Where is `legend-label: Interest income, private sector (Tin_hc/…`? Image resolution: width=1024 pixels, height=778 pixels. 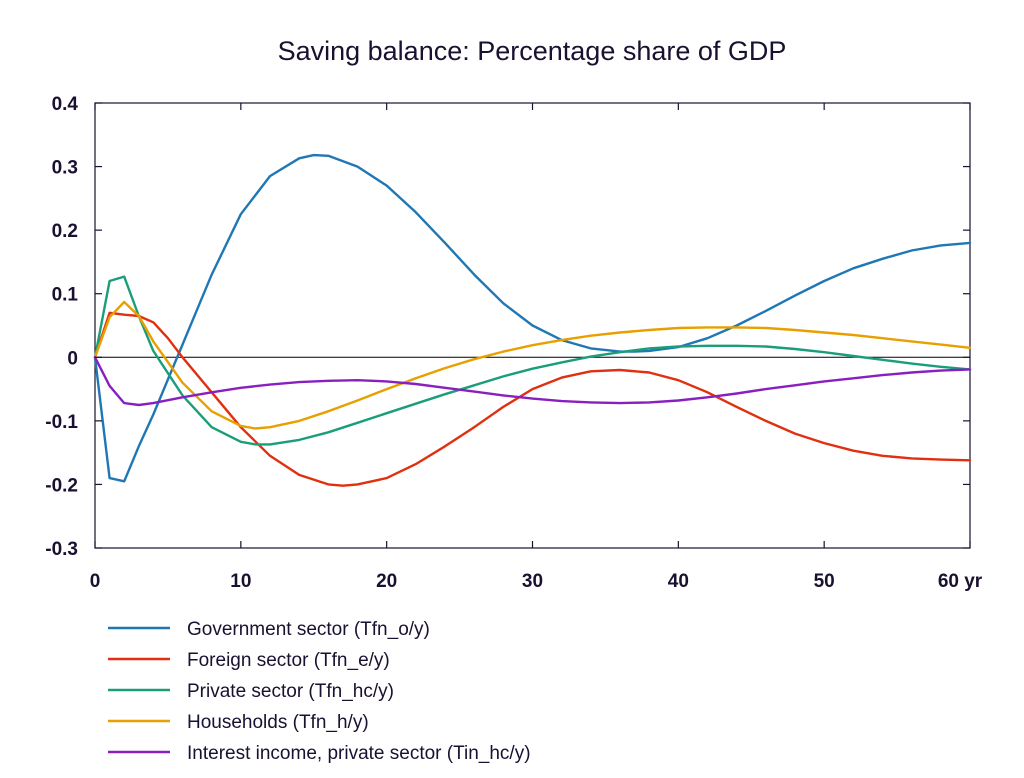
legend-label: Interest income, private sector (Tin_hc/… is located at coordinates (359, 753).